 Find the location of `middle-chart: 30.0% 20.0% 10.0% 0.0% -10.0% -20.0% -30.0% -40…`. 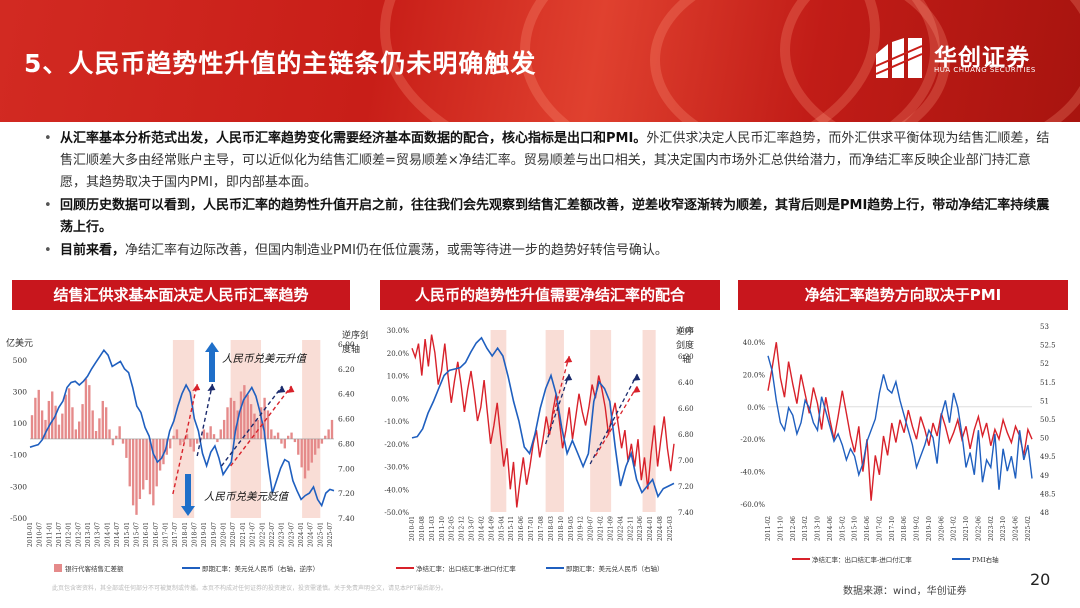

middle-chart: 30.0% 20.0% 10.0% 0.0% -10.0% -20.0% -30.0% -40… is located at coordinates (539, 449).